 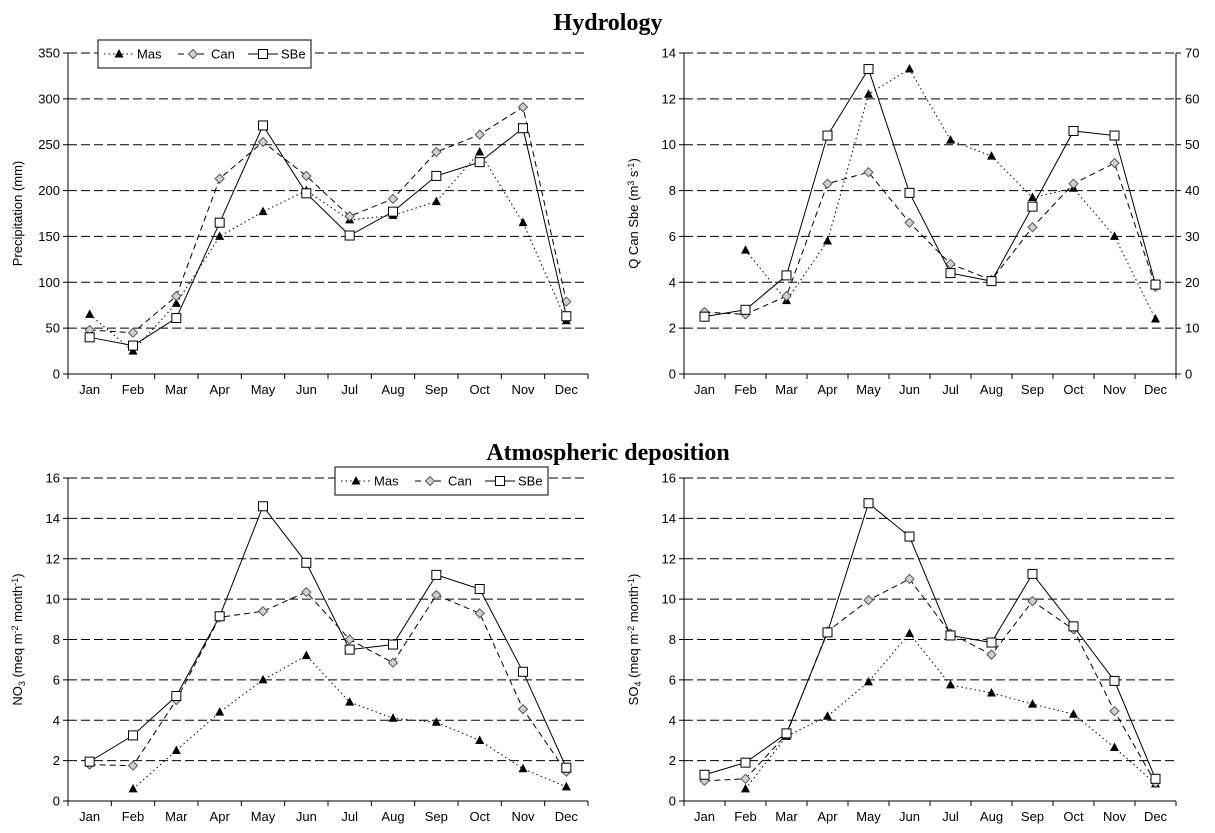 I want to click on legend-label-can: Can, so click(x=460, y=481).